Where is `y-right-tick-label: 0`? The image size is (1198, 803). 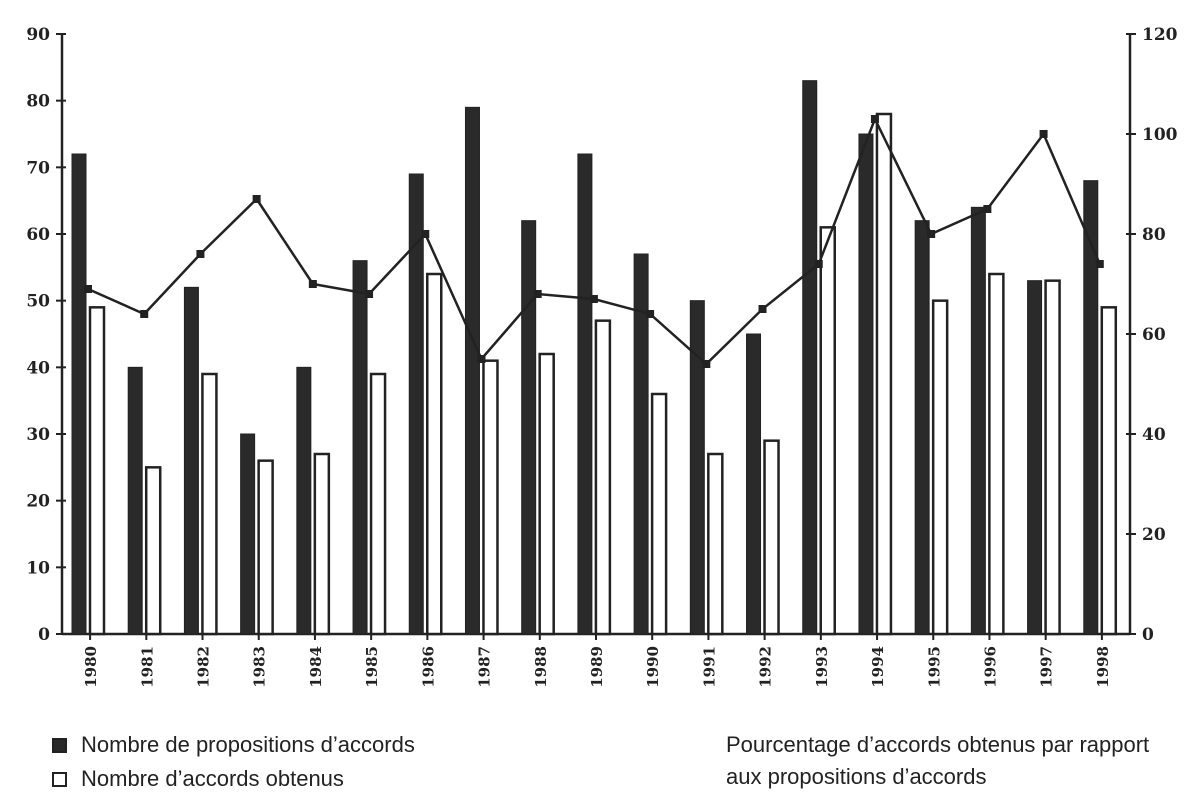
y-right-tick-label: 0 is located at coordinates (1148, 635).